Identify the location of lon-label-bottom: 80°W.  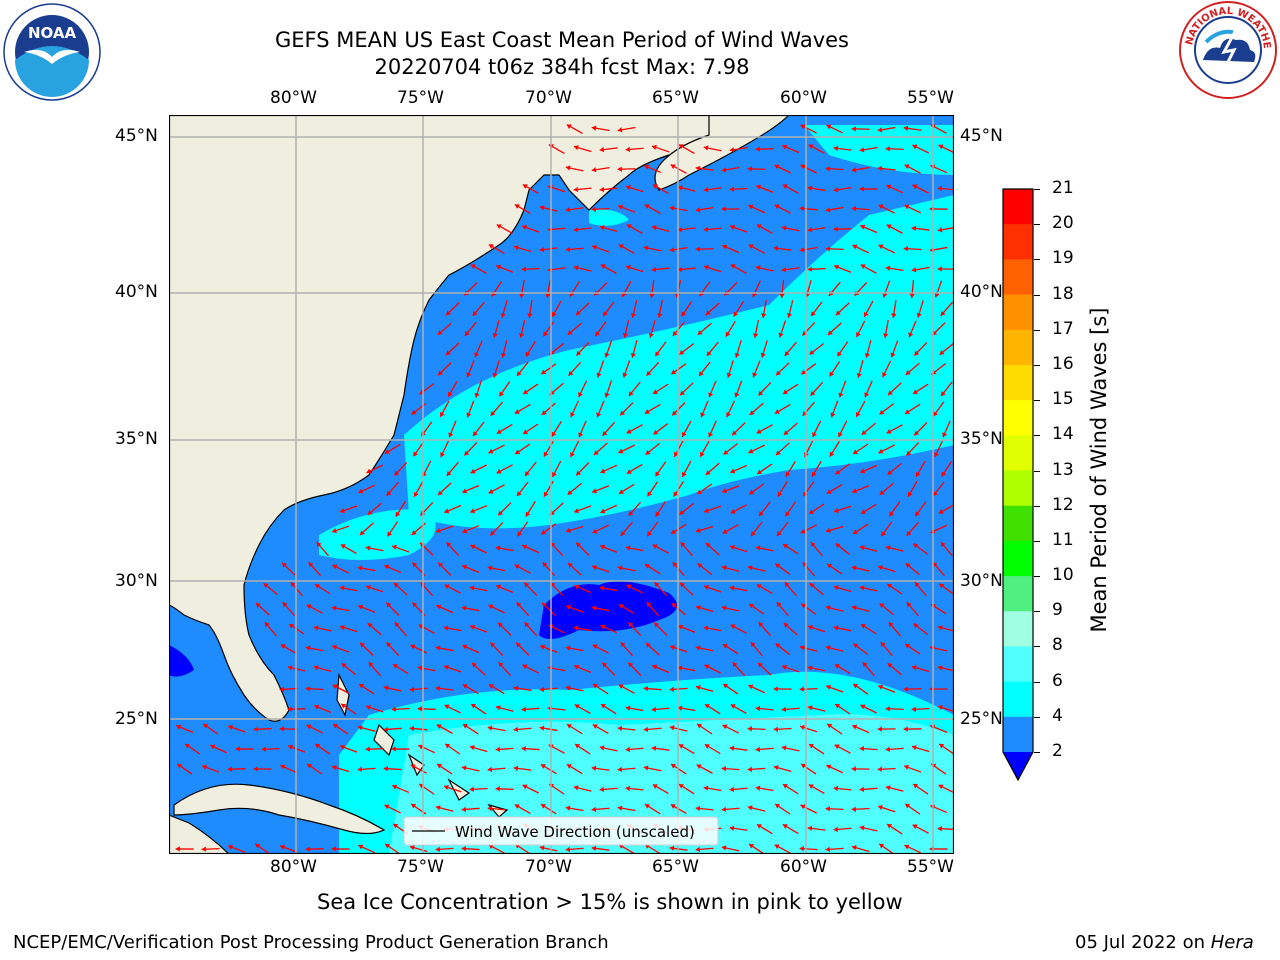
(293, 867).